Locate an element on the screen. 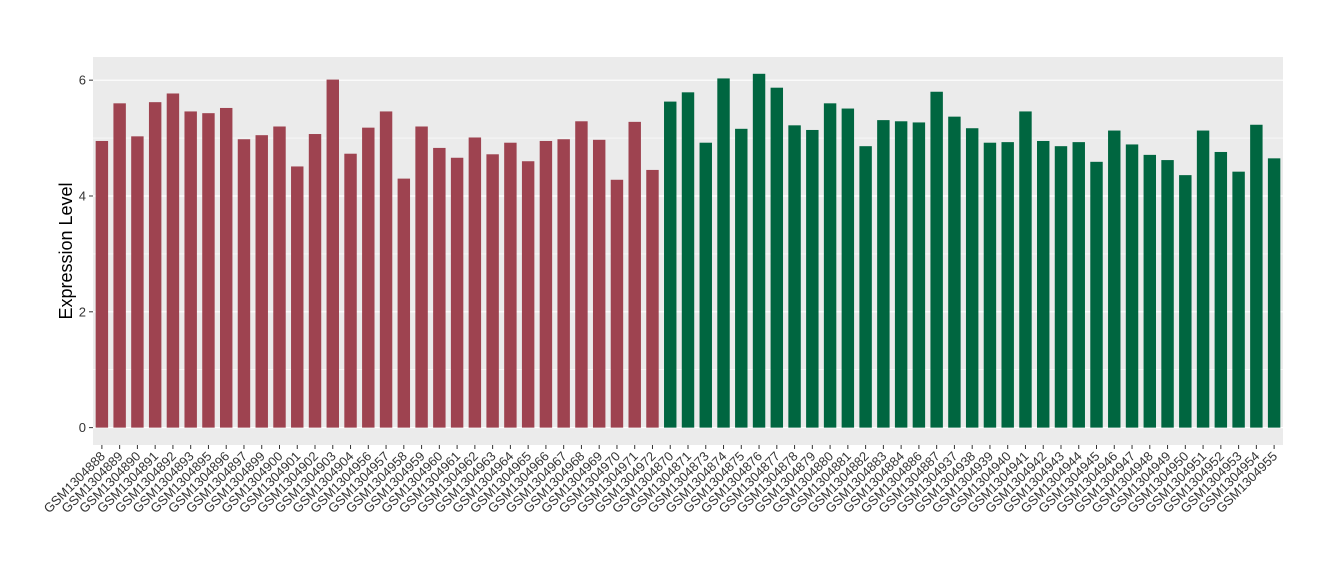 The height and width of the screenshot is (580, 1340). bar-GSM1304877 is located at coordinates (777, 257).